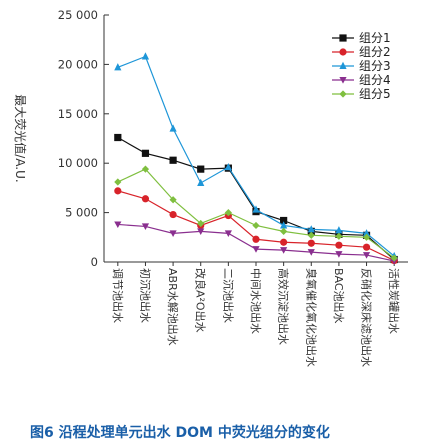  I want to click on y-axis-label: 最大荧光值/A.U., so click(20, 138).